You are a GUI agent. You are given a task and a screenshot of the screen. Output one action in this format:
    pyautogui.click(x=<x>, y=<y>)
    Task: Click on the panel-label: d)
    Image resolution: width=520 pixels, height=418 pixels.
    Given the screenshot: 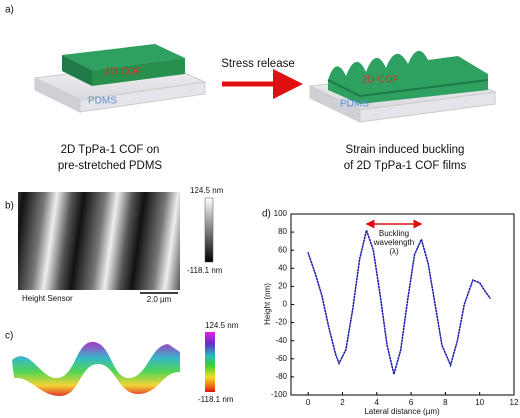 What is the action you would take?
    pyautogui.click(x=266, y=214)
    